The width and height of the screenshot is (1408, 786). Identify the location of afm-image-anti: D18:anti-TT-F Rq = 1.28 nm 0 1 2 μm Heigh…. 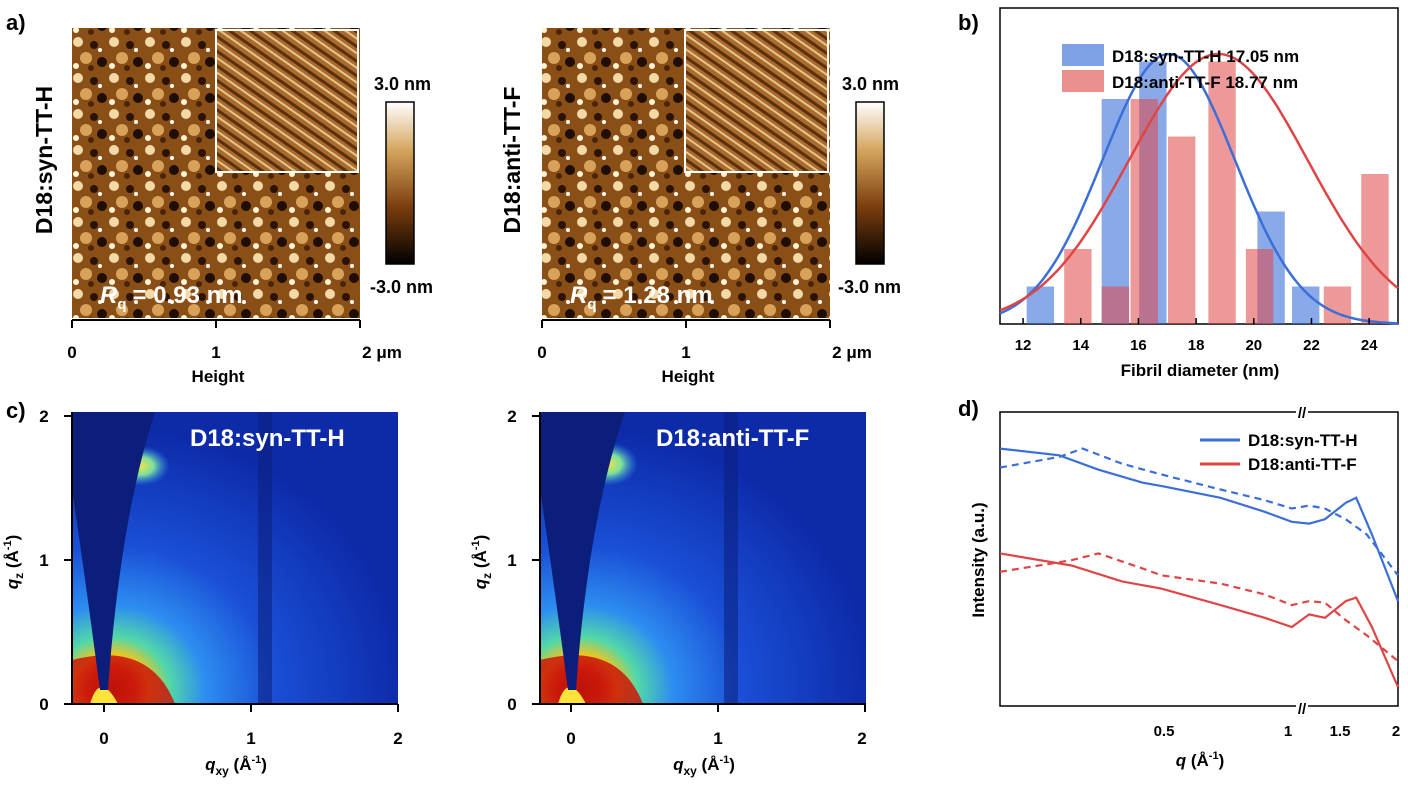
(685, 207).